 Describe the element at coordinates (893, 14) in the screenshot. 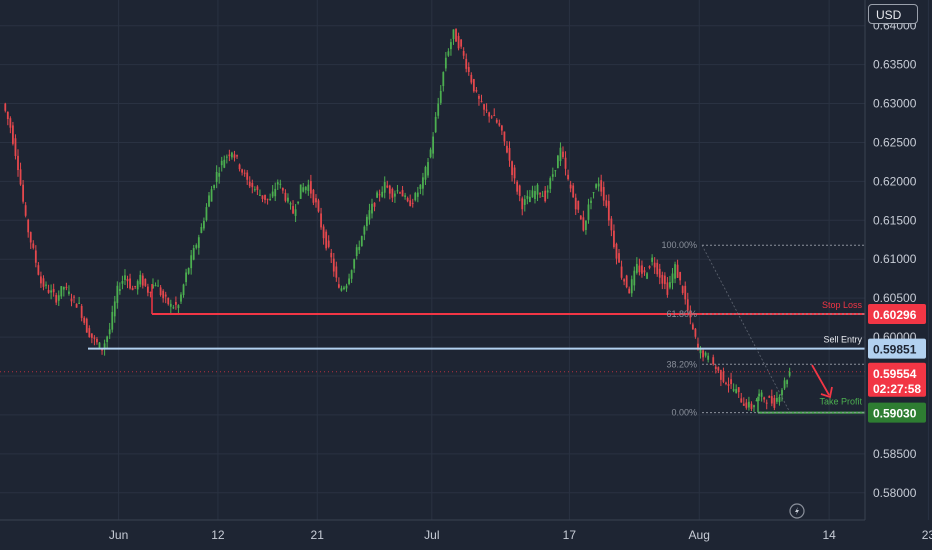

I see `currency-button: USD` at that location.